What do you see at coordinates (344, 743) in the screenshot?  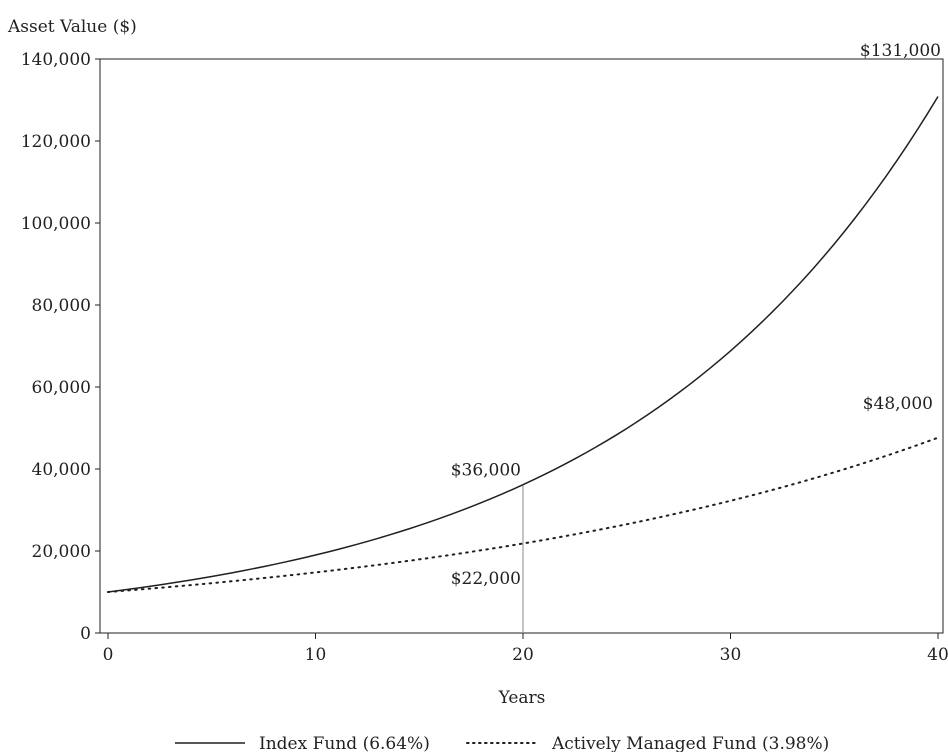 I see `legend-label-index-fund: Index Fund (6.64%)` at bounding box center [344, 743].